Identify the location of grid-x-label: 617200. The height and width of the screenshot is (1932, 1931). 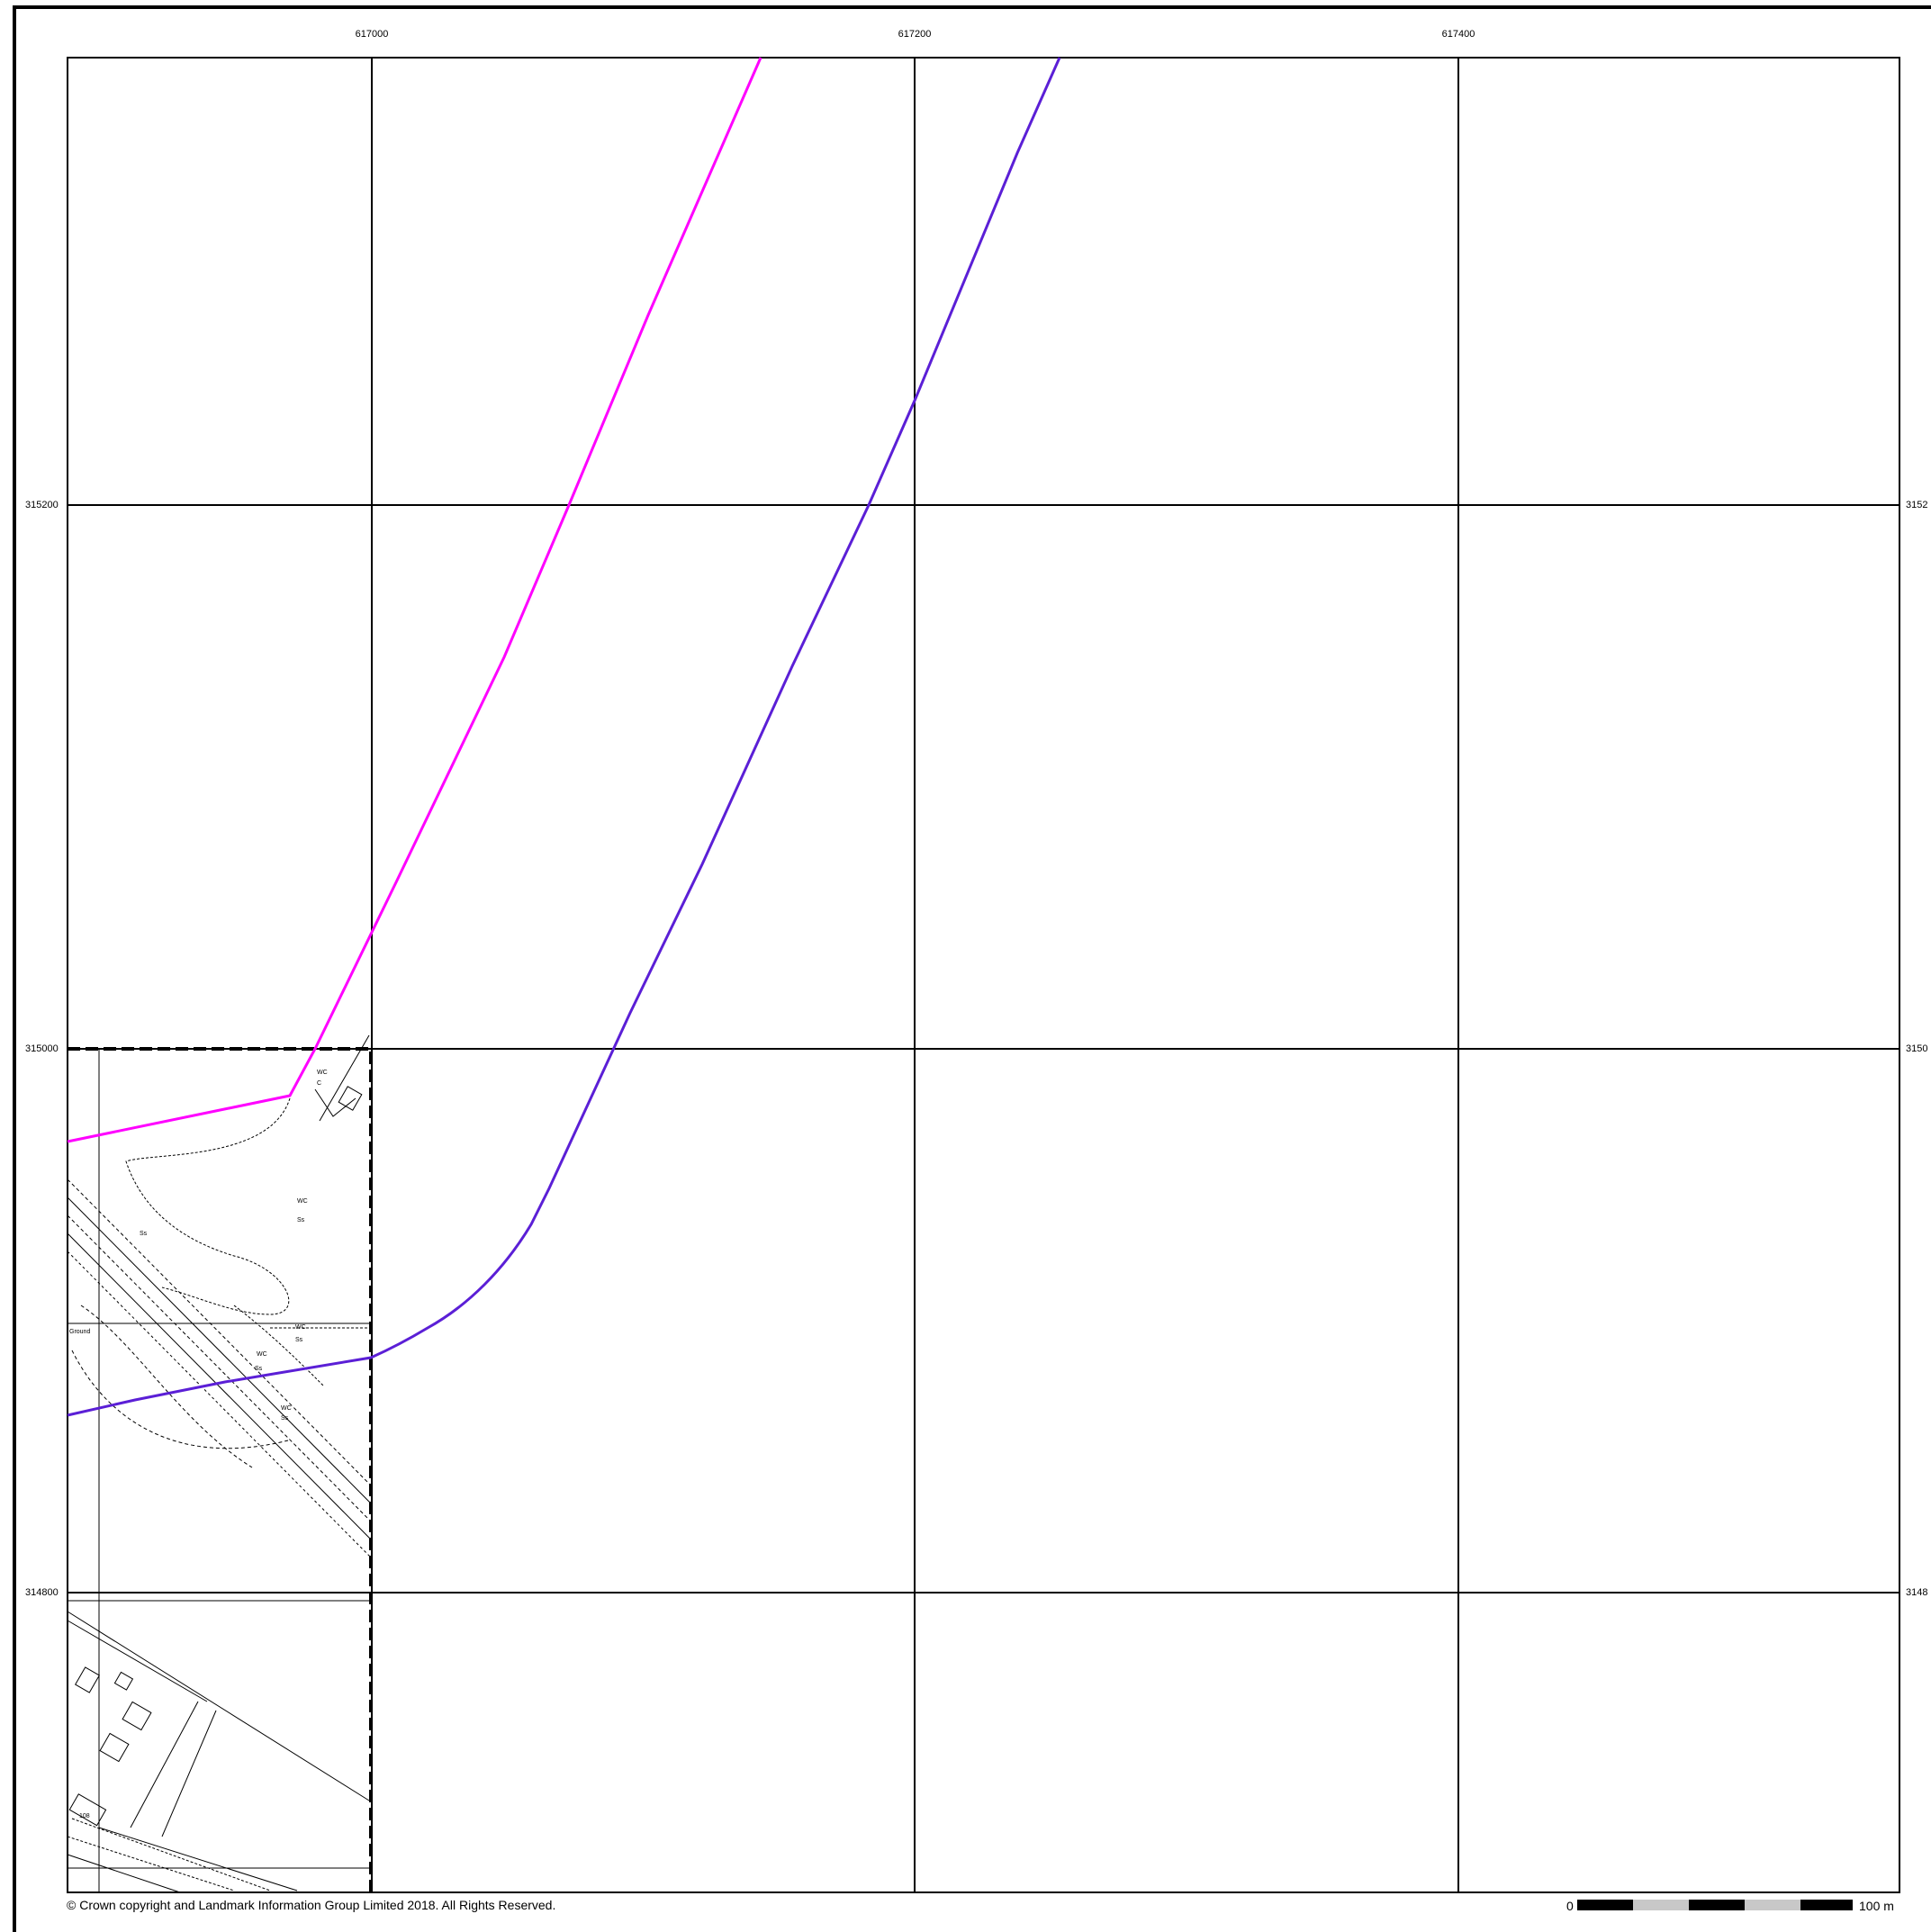
(915, 34).